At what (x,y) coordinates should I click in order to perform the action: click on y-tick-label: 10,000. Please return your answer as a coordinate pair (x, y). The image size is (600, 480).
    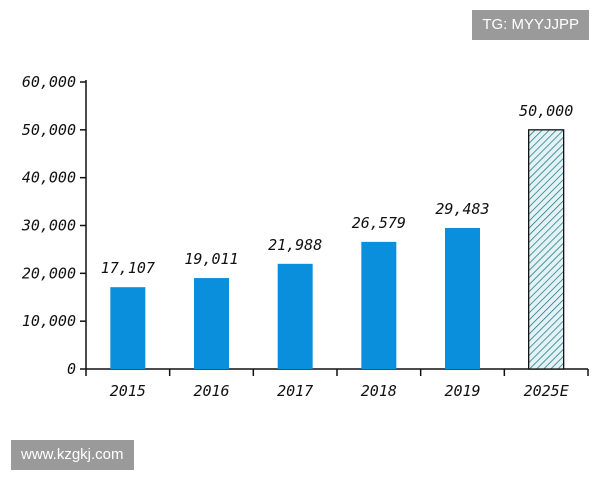
    Looking at the image, I should click on (49, 321).